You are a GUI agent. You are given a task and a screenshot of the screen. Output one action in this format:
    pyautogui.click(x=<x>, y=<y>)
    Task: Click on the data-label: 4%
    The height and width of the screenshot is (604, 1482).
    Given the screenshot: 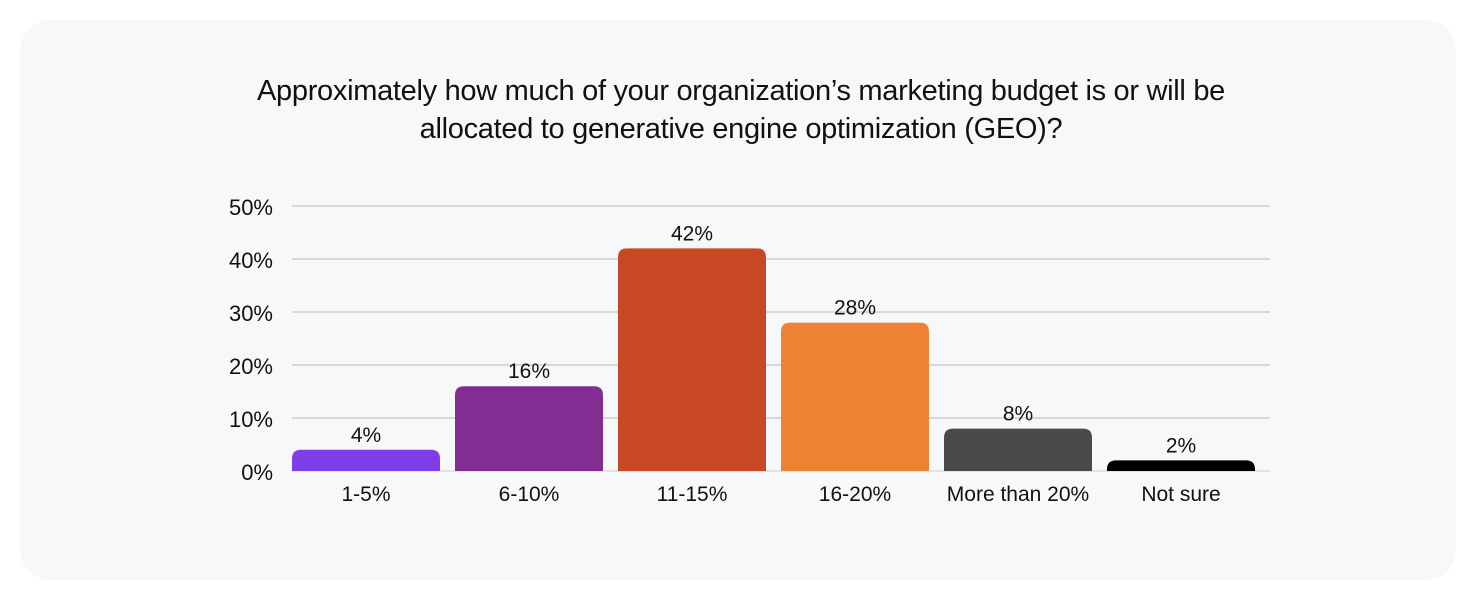 What is the action you would take?
    pyautogui.click(x=366, y=435)
    